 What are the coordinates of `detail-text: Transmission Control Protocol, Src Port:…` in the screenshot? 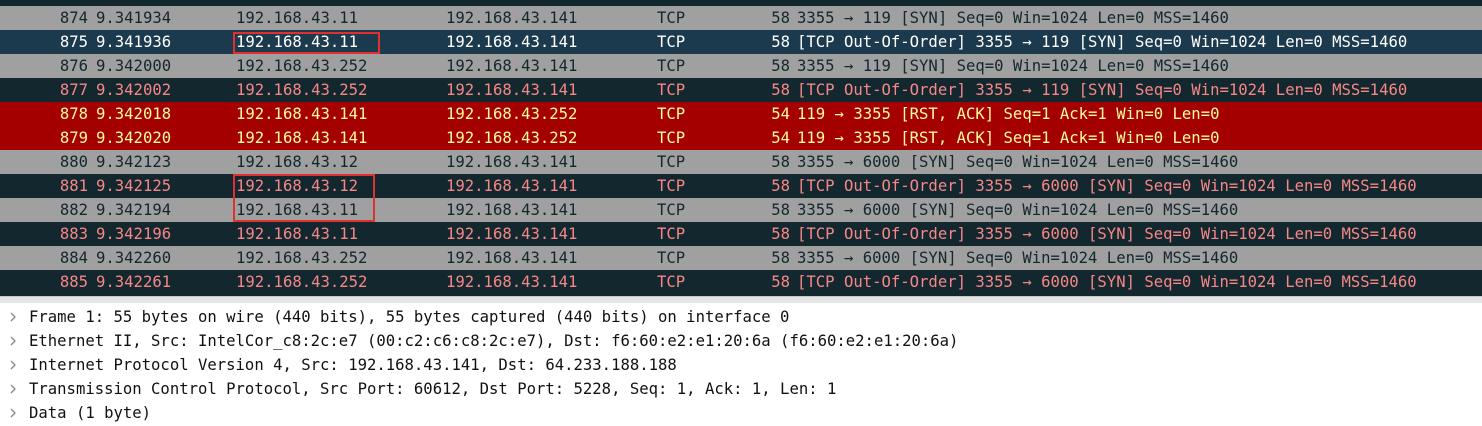 It's located at (433, 389).